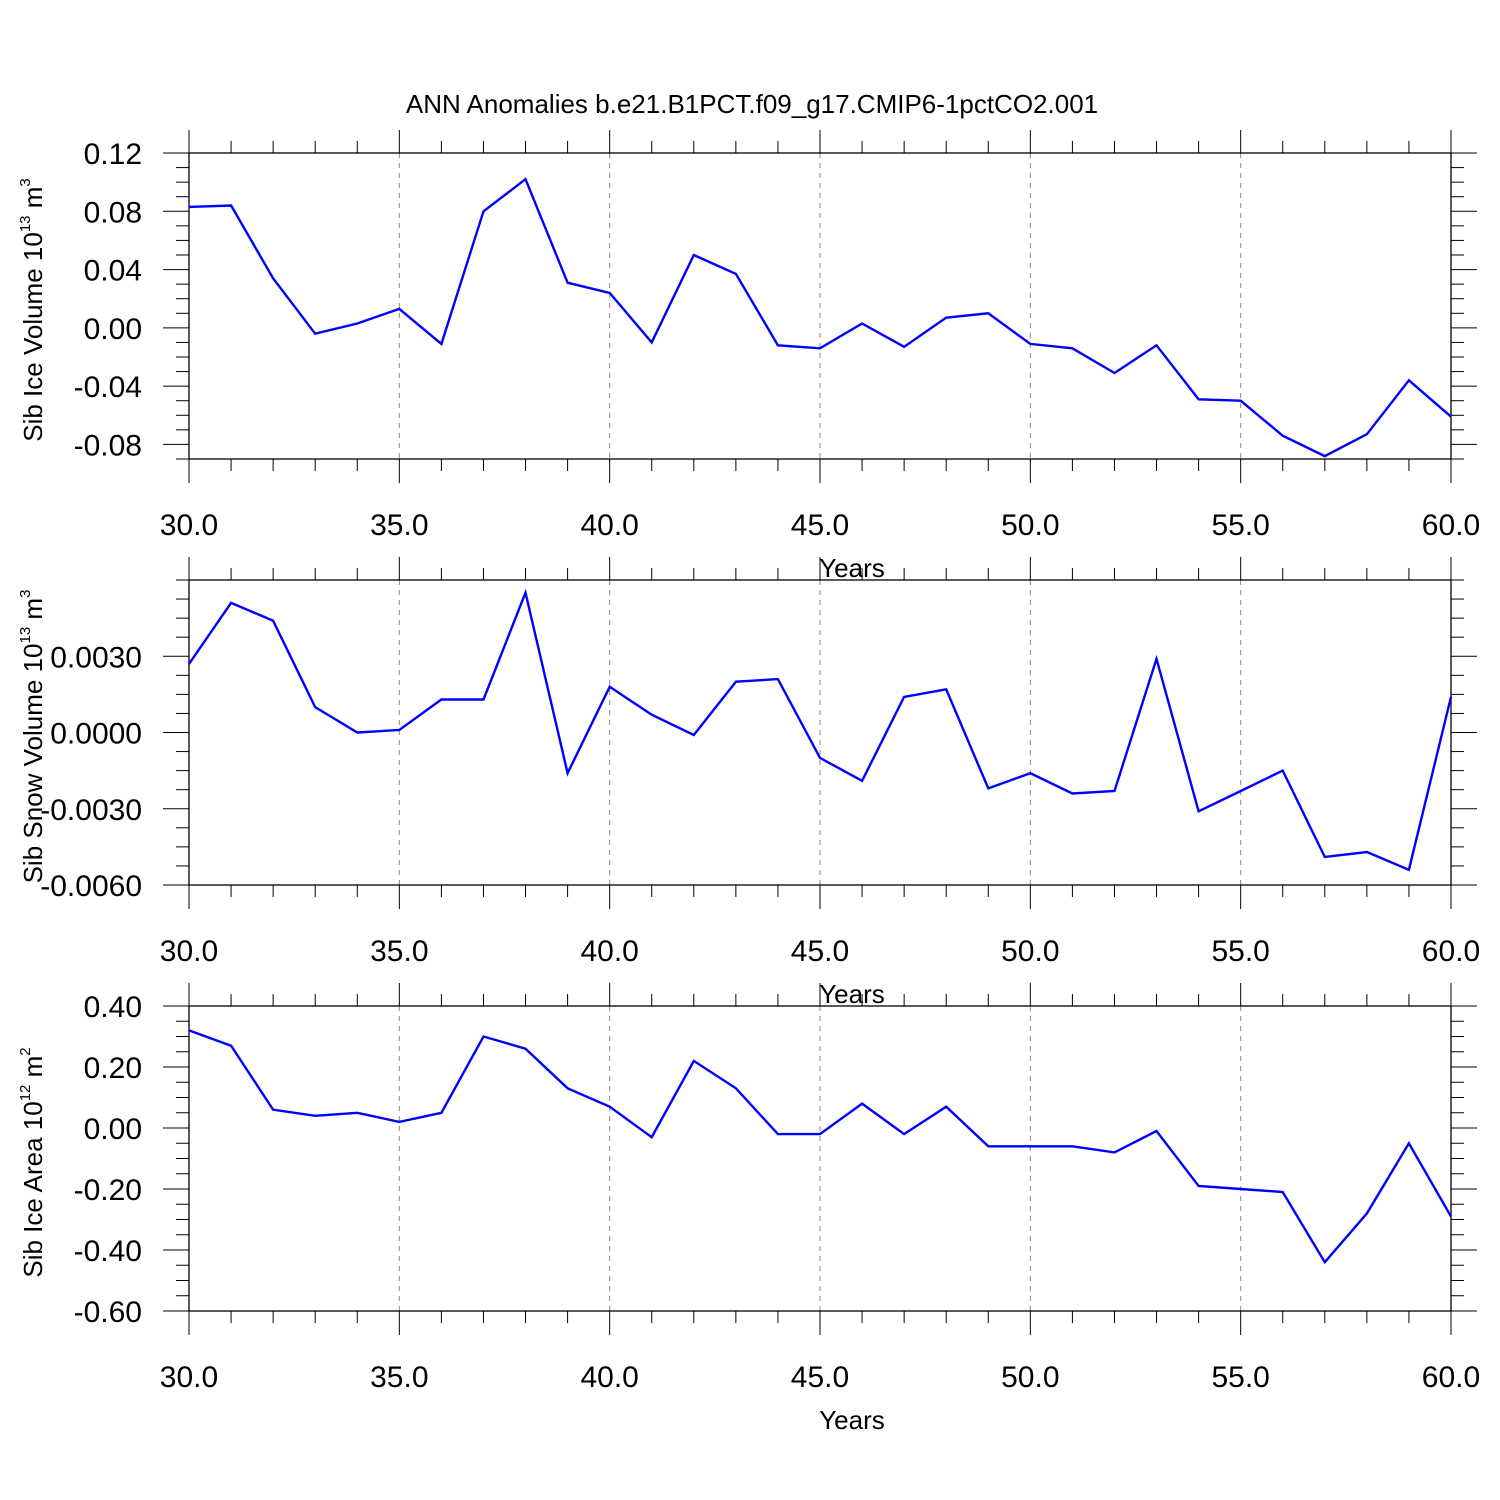 The image size is (1500, 1500). I want to click on y-tick-label: -0.40, so click(108, 1251).